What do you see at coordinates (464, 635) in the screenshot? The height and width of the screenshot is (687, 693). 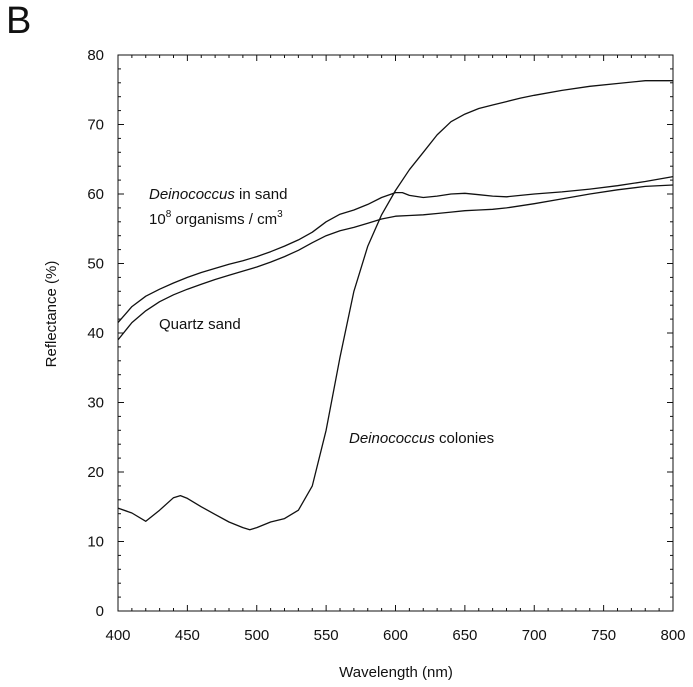 I see `x-tick-label: 650` at bounding box center [464, 635].